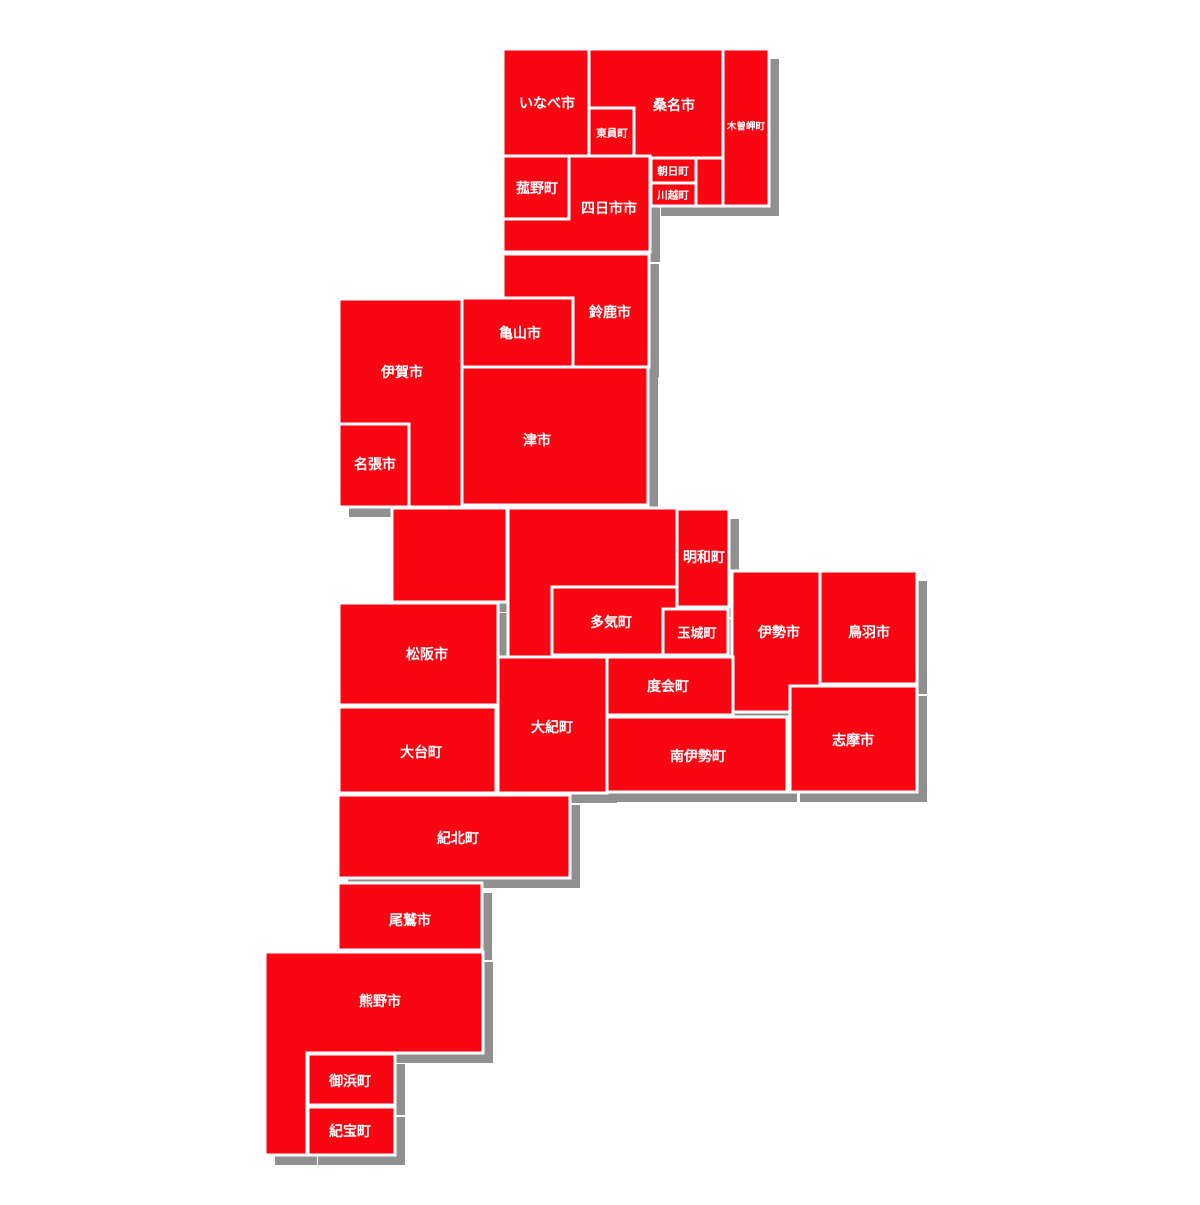 This screenshot has width=1200, height=1205. Describe the element at coordinates (454, 836) in the screenshot. I see `region-kihoku` at that location.